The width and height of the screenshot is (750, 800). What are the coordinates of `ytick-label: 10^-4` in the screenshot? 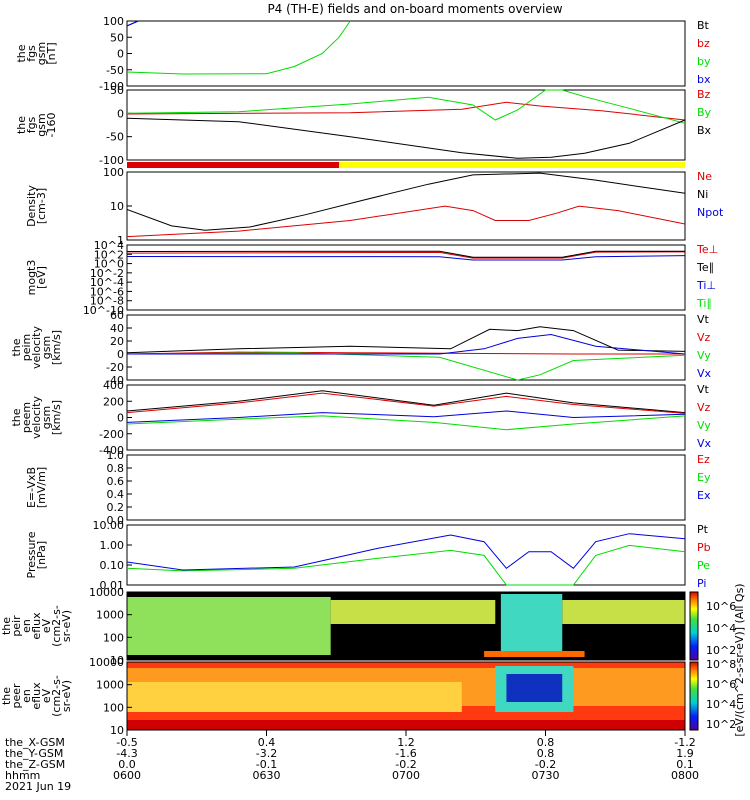 It's located at (107, 282).